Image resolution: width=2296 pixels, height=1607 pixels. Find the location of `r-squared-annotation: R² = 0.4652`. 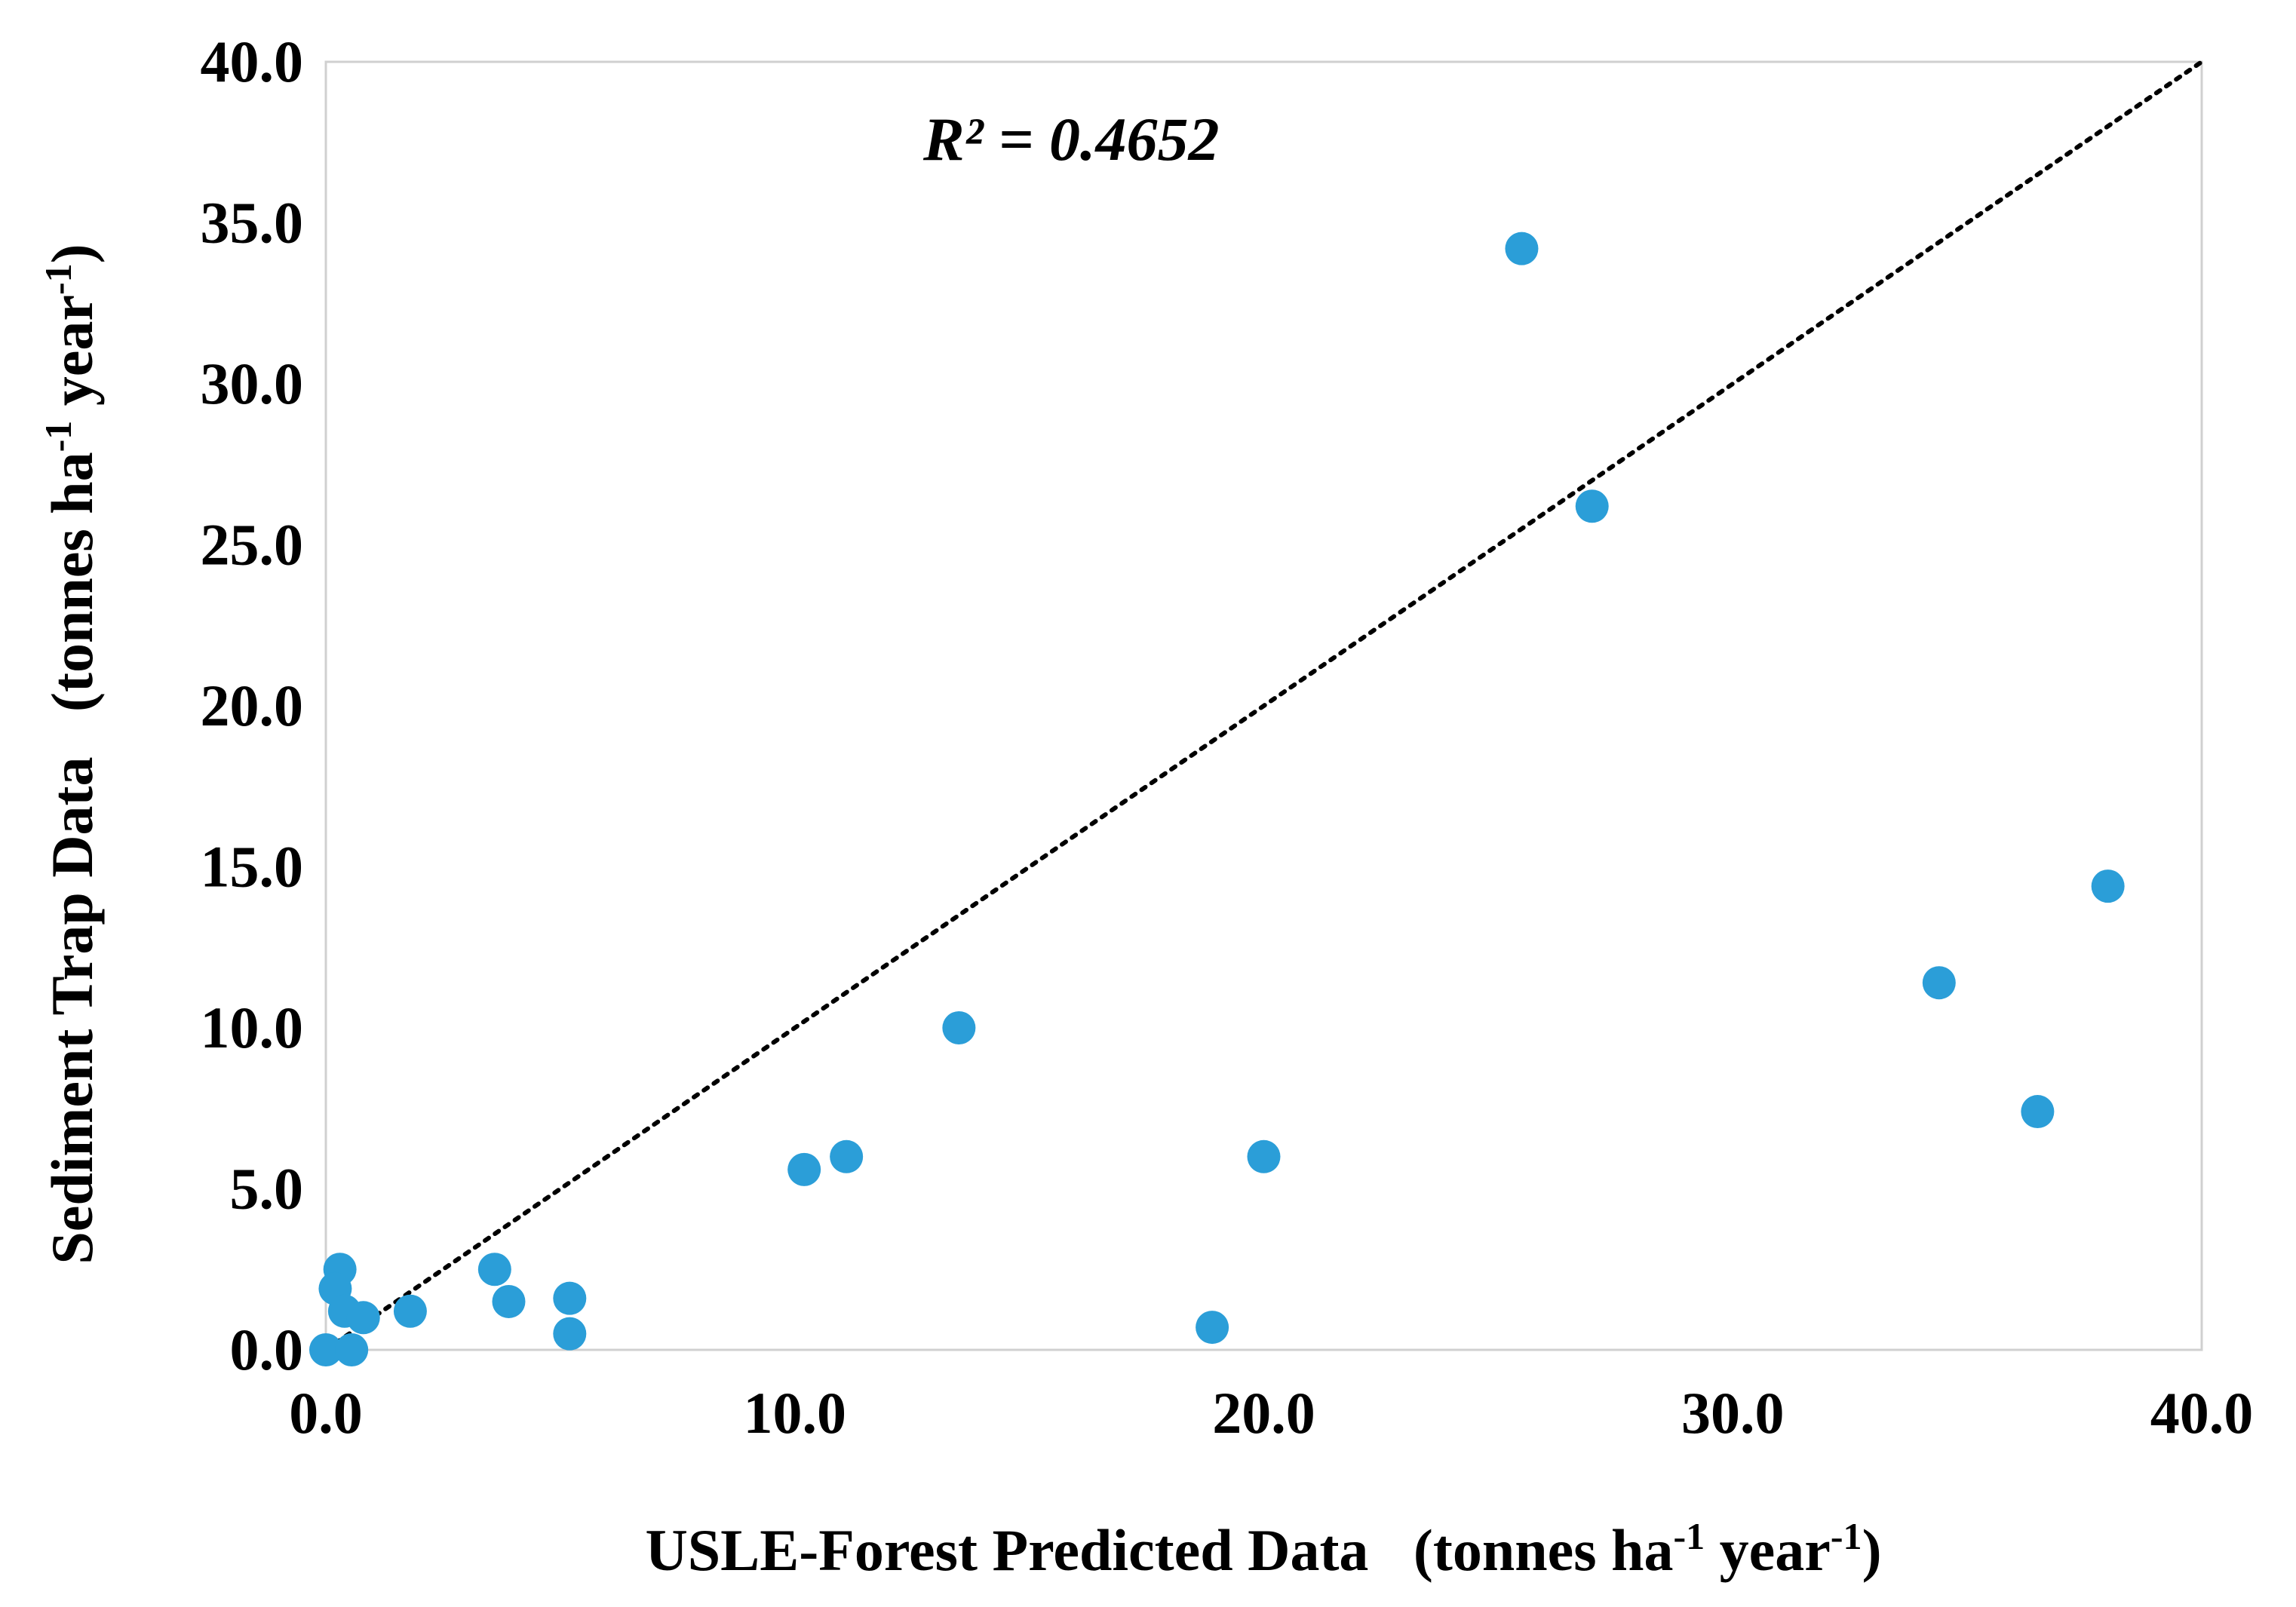

r-squared-annotation: R² = 0.4652 is located at coordinates (1071, 139).